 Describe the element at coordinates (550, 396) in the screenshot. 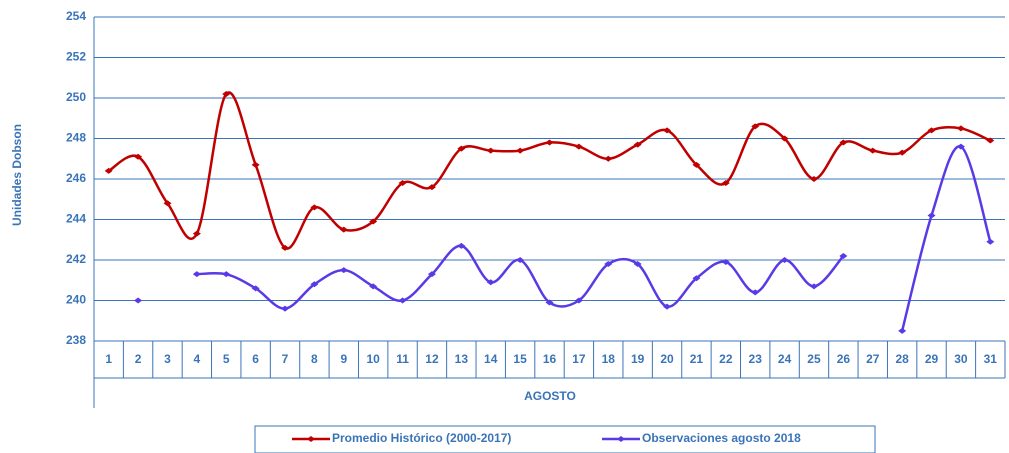

I see `x-axis-label: AGOSTO` at that location.